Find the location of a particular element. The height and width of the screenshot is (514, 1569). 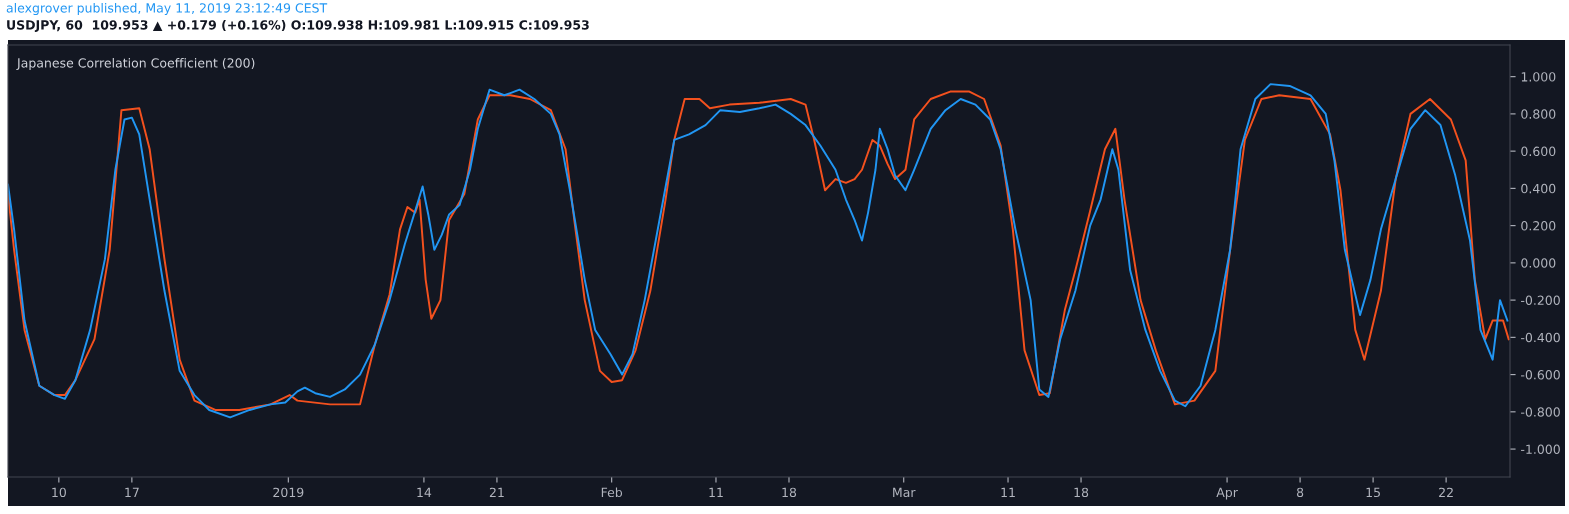

text: USDJPY, 60 109.953 ▲ +0.179 (+0.16%) O:109.938 H:109.981 L:109.915 C:109.953 is located at coordinates (298, 25).